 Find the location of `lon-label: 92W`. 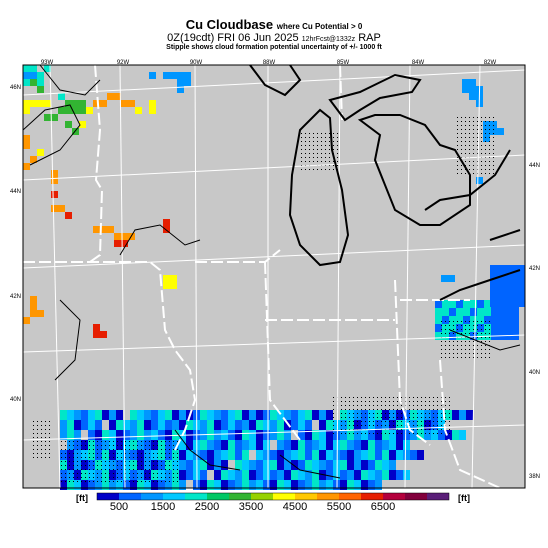

lon-label: 92W is located at coordinates (123, 63).